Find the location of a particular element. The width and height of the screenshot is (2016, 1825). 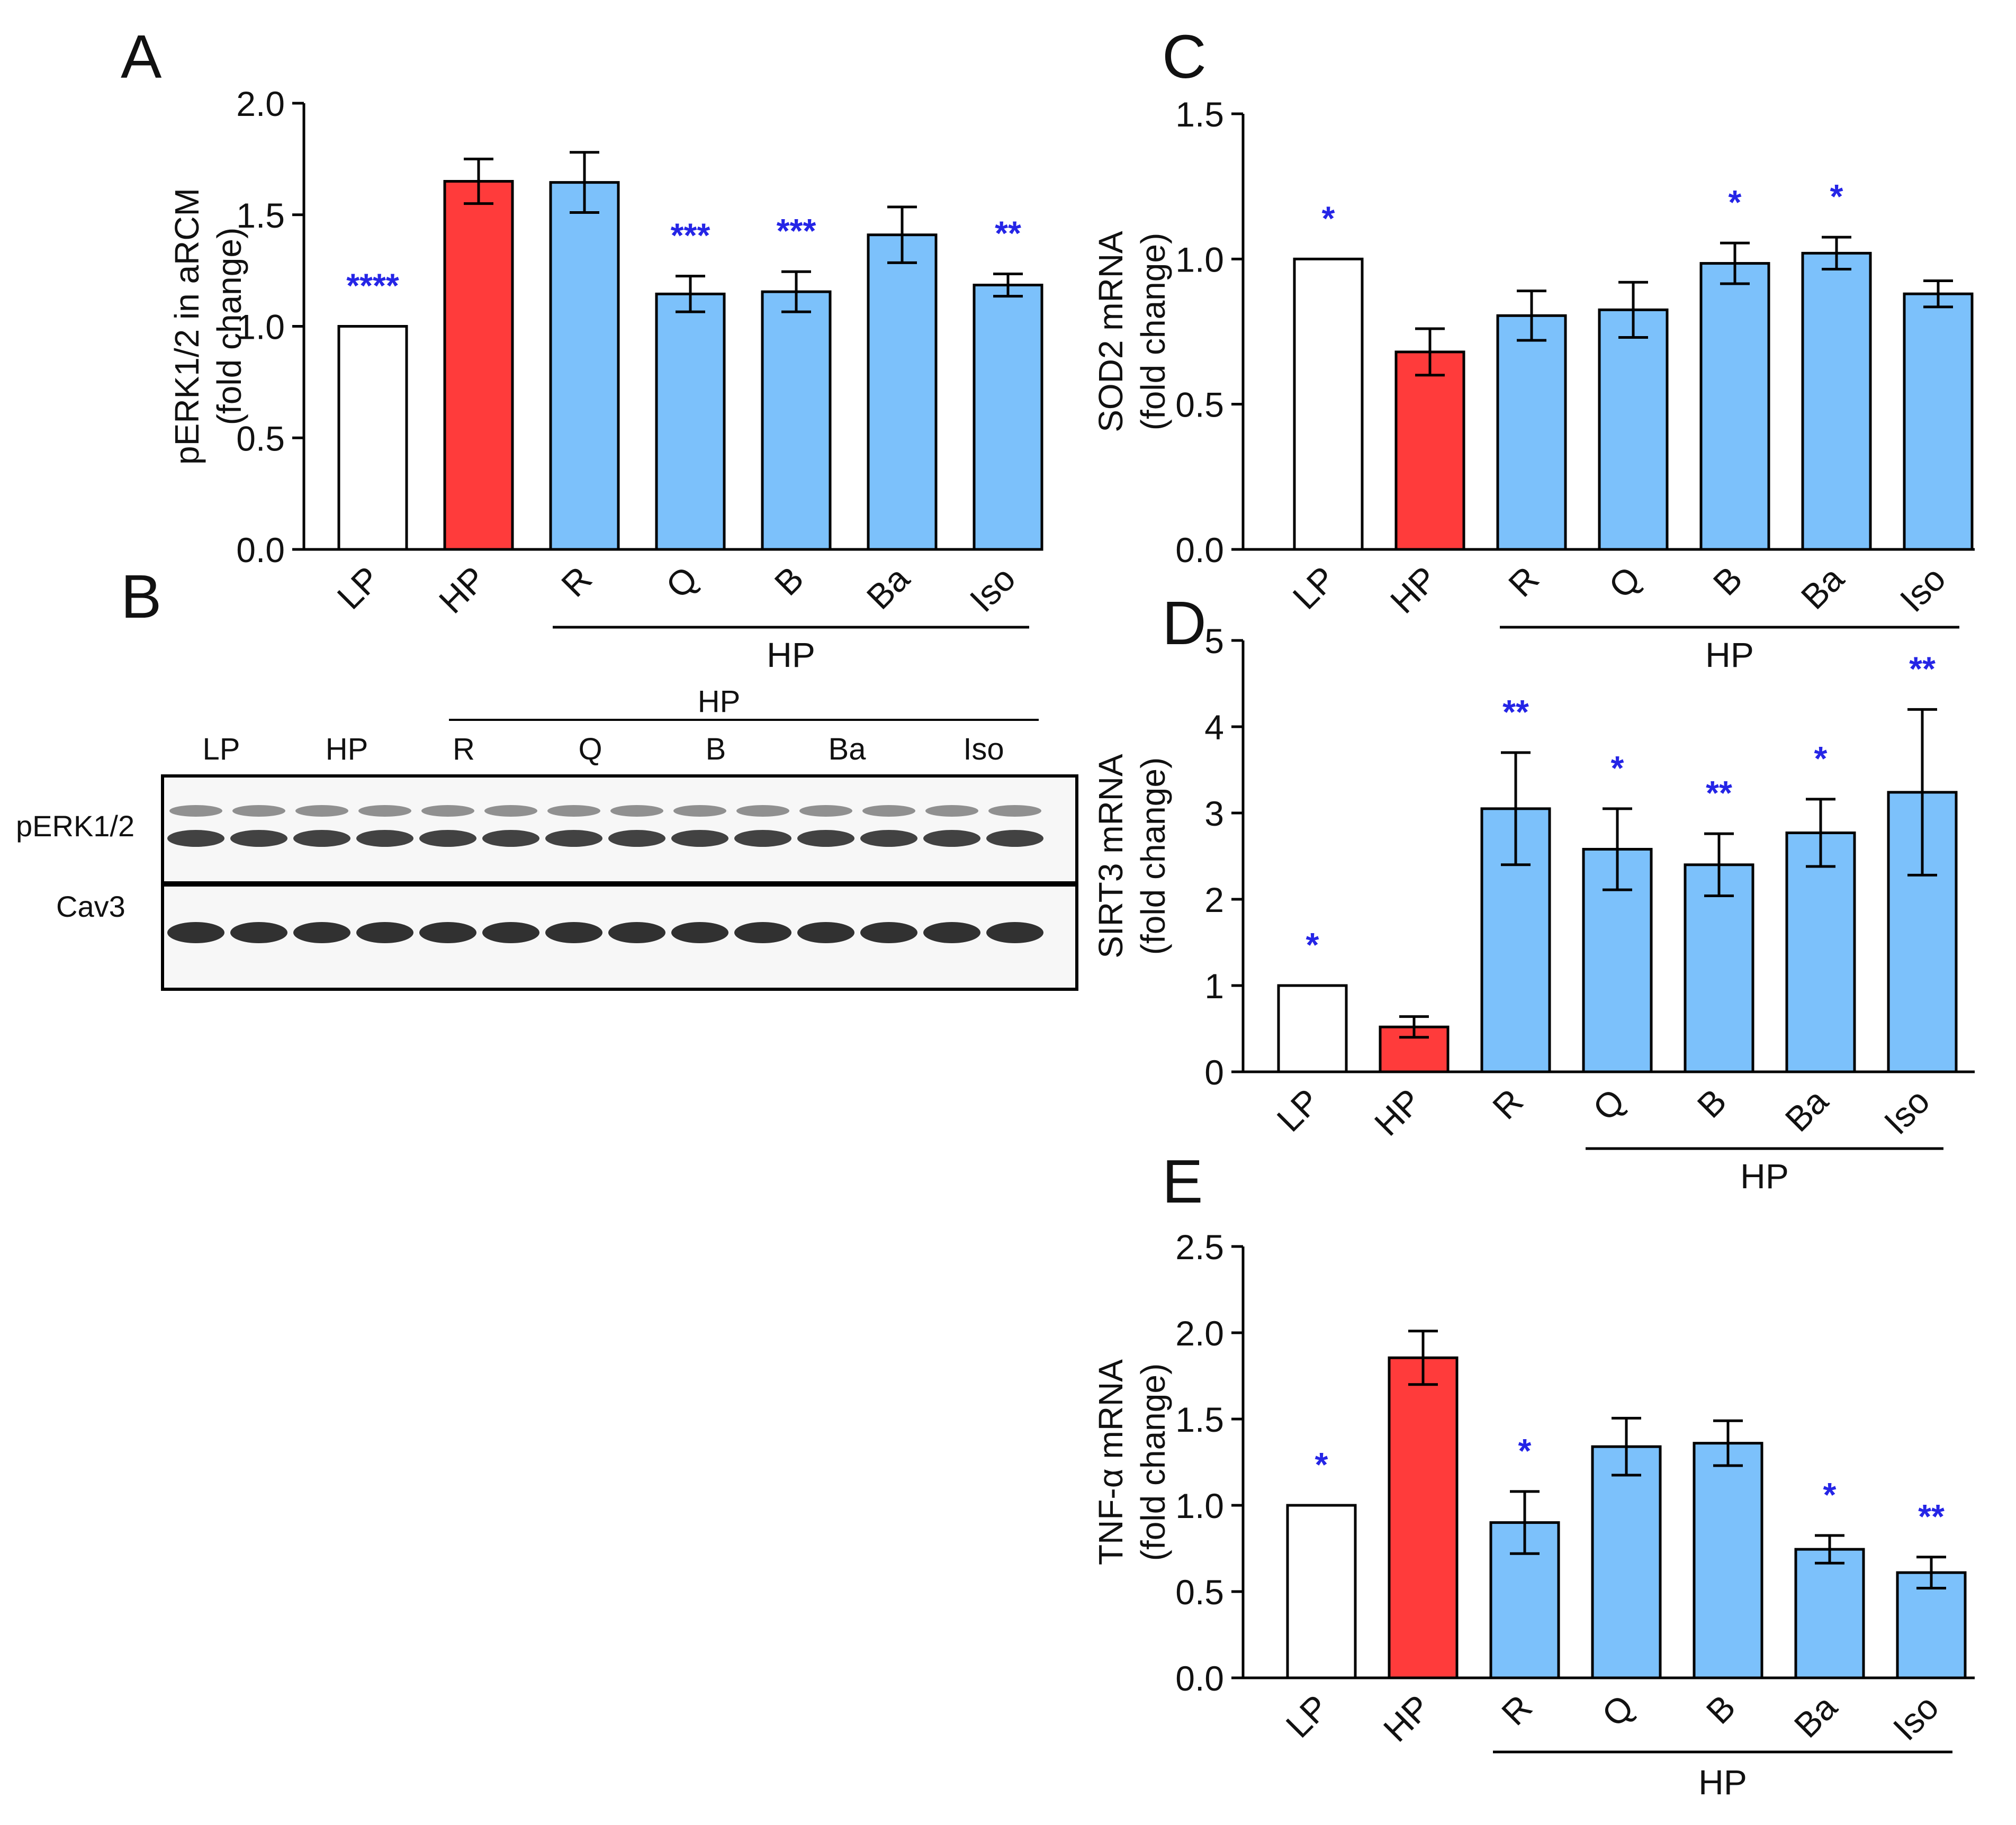

significance-b: *** is located at coordinates (796, 231).